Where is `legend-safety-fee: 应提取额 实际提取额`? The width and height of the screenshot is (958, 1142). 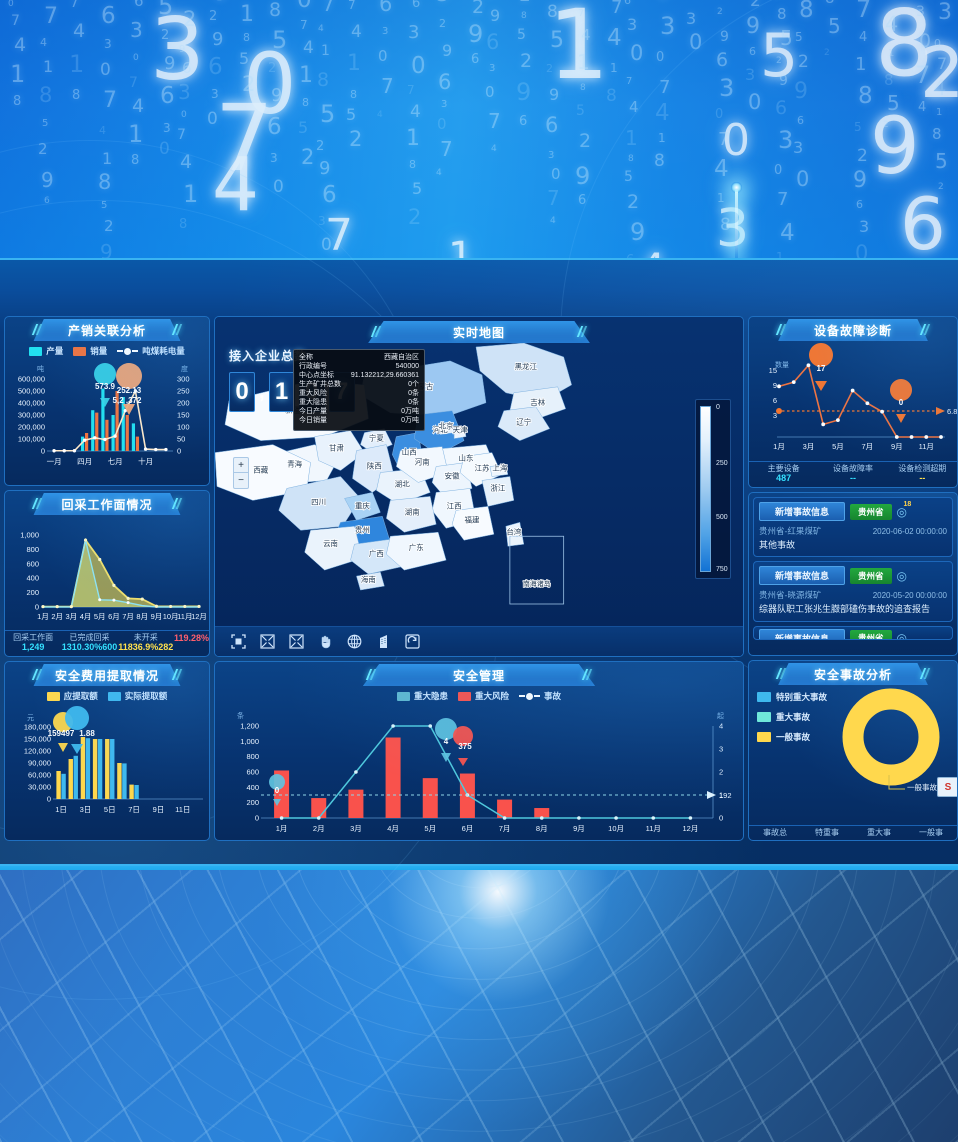
legend-safety-fee: 应提取额 实际提取额 is located at coordinates (107, 694).